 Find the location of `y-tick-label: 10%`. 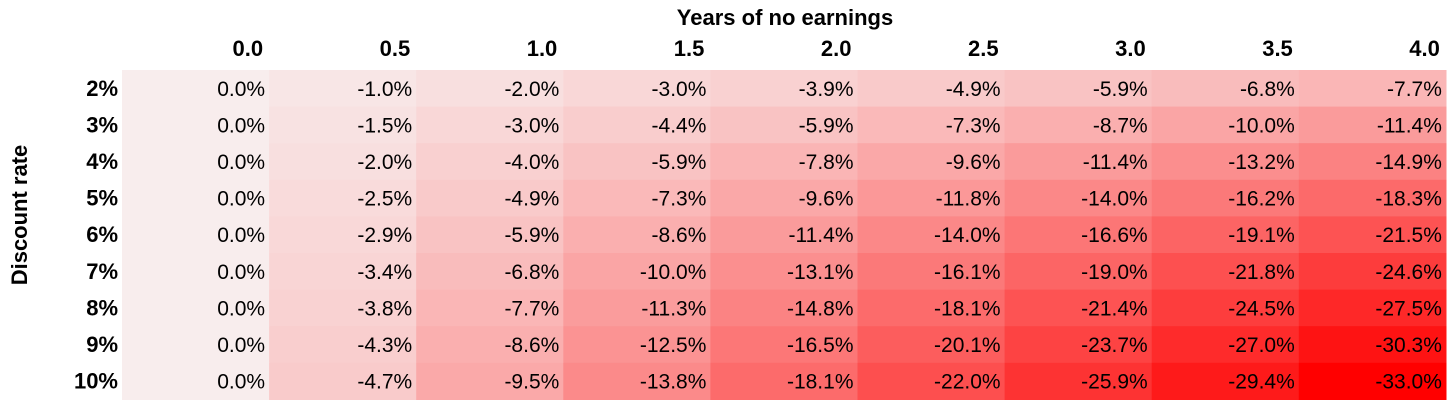

y-tick-label: 10% is located at coordinates (96, 381).